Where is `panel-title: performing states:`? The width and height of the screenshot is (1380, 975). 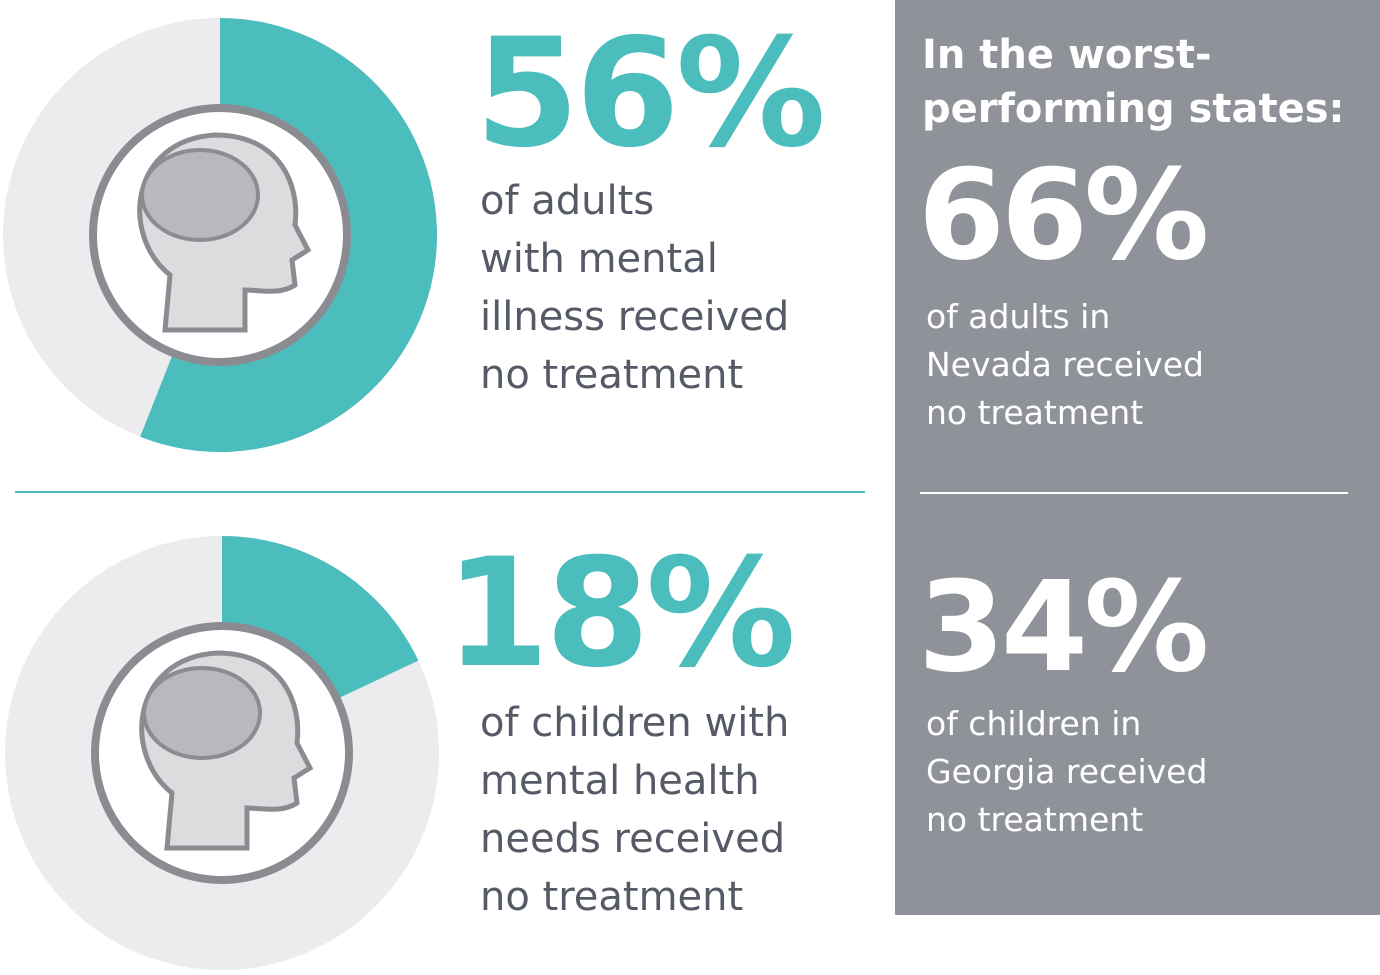
panel-title: performing states: is located at coordinates (1133, 109).